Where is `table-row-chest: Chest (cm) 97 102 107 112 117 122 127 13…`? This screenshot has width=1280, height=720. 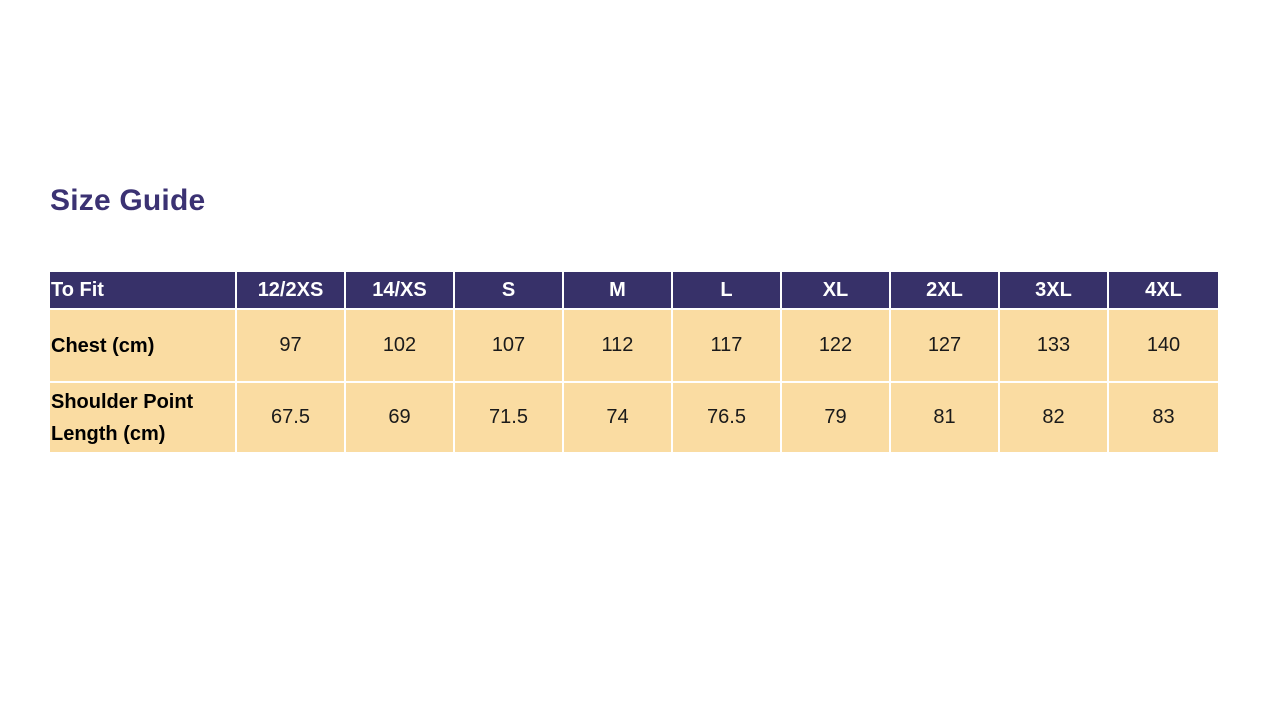 table-row-chest: Chest (cm) 97 102 107 112 117 122 127 13… is located at coordinates (634, 346).